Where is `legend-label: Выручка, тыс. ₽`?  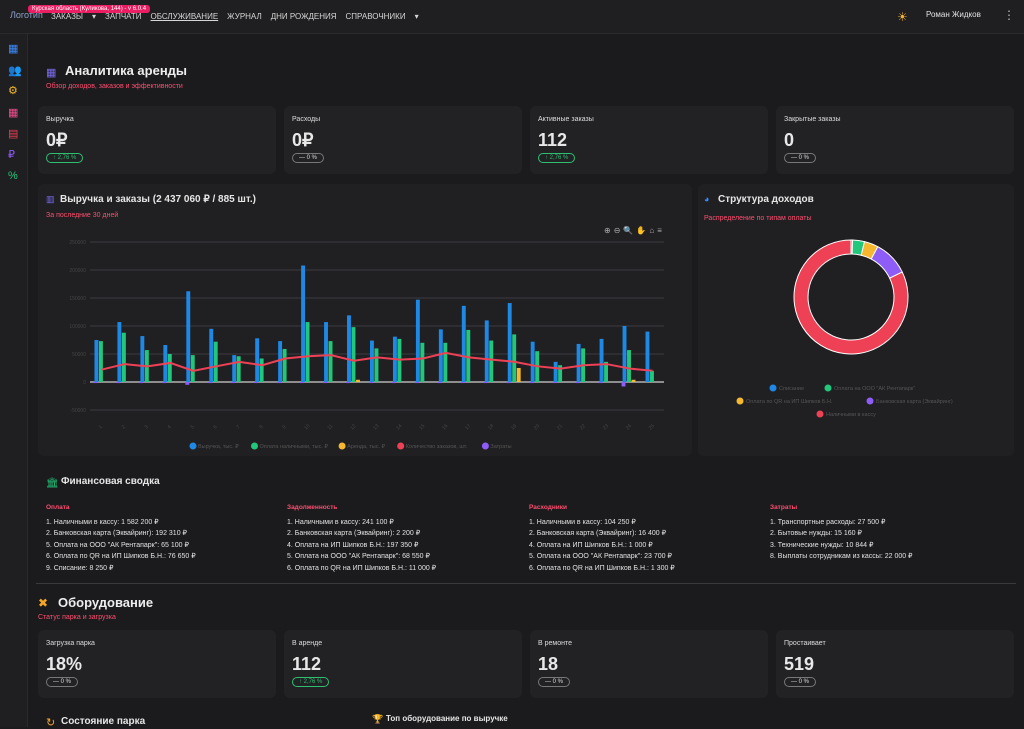
legend-label: Выручка, тыс. ₽ is located at coordinates (218, 446).